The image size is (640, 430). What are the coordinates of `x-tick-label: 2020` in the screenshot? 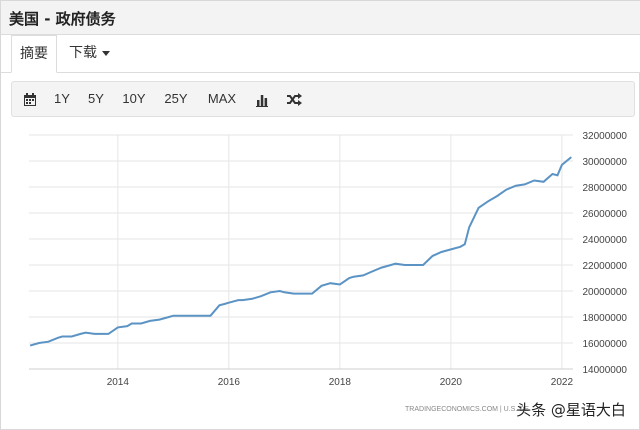 It's located at (451, 382).